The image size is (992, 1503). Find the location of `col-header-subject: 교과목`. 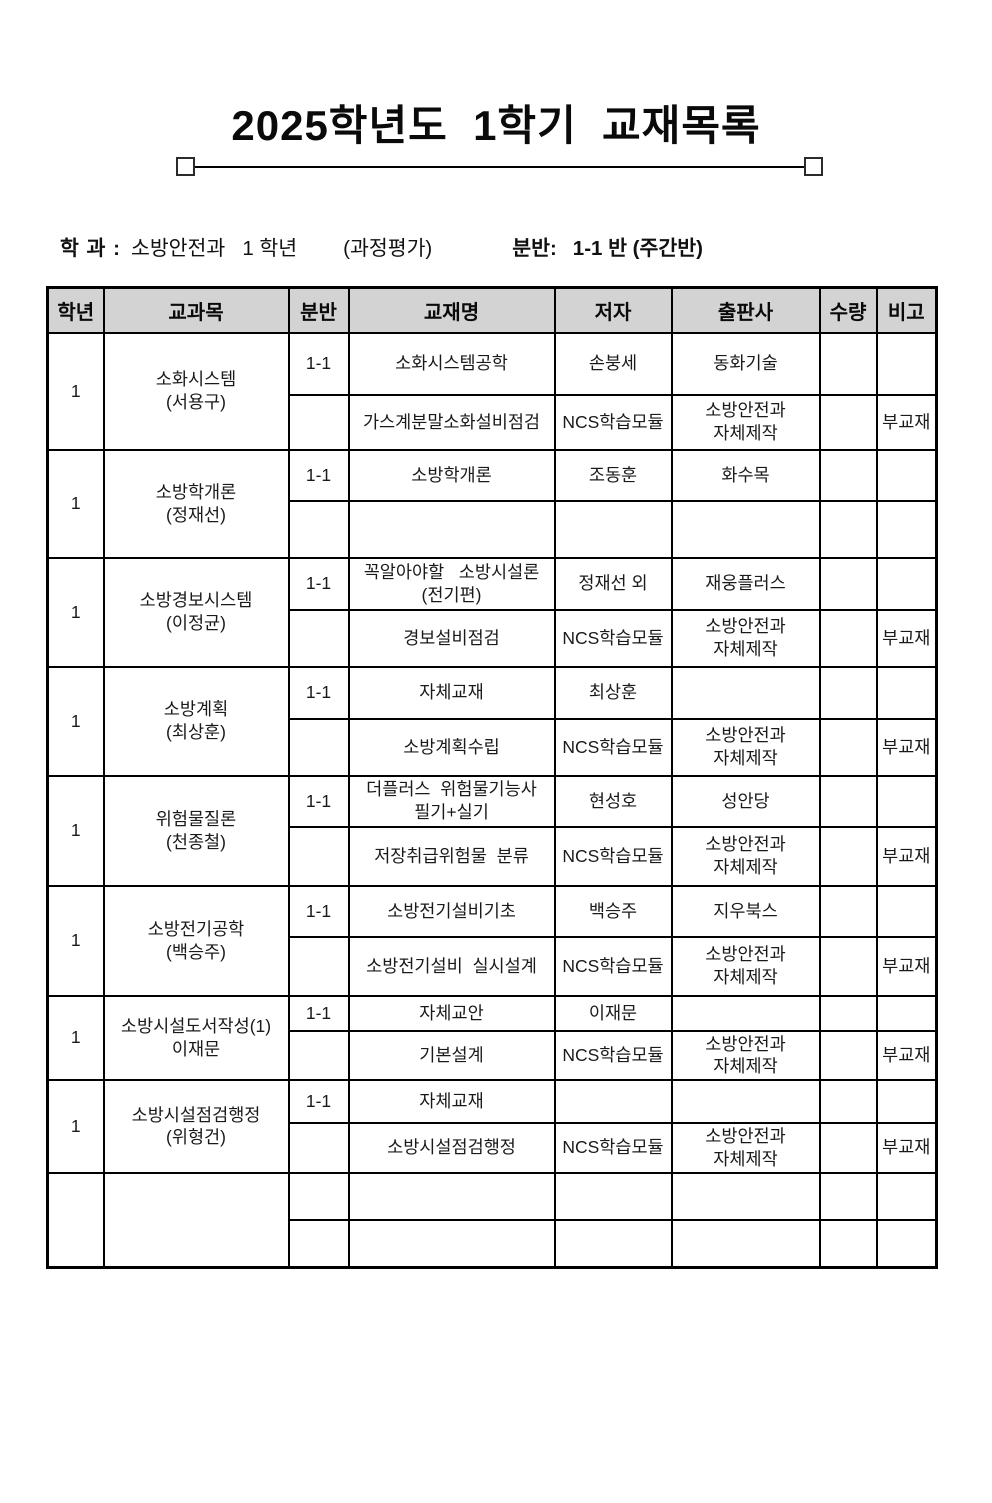

col-header-subject: 교과목 is located at coordinates (196, 310).